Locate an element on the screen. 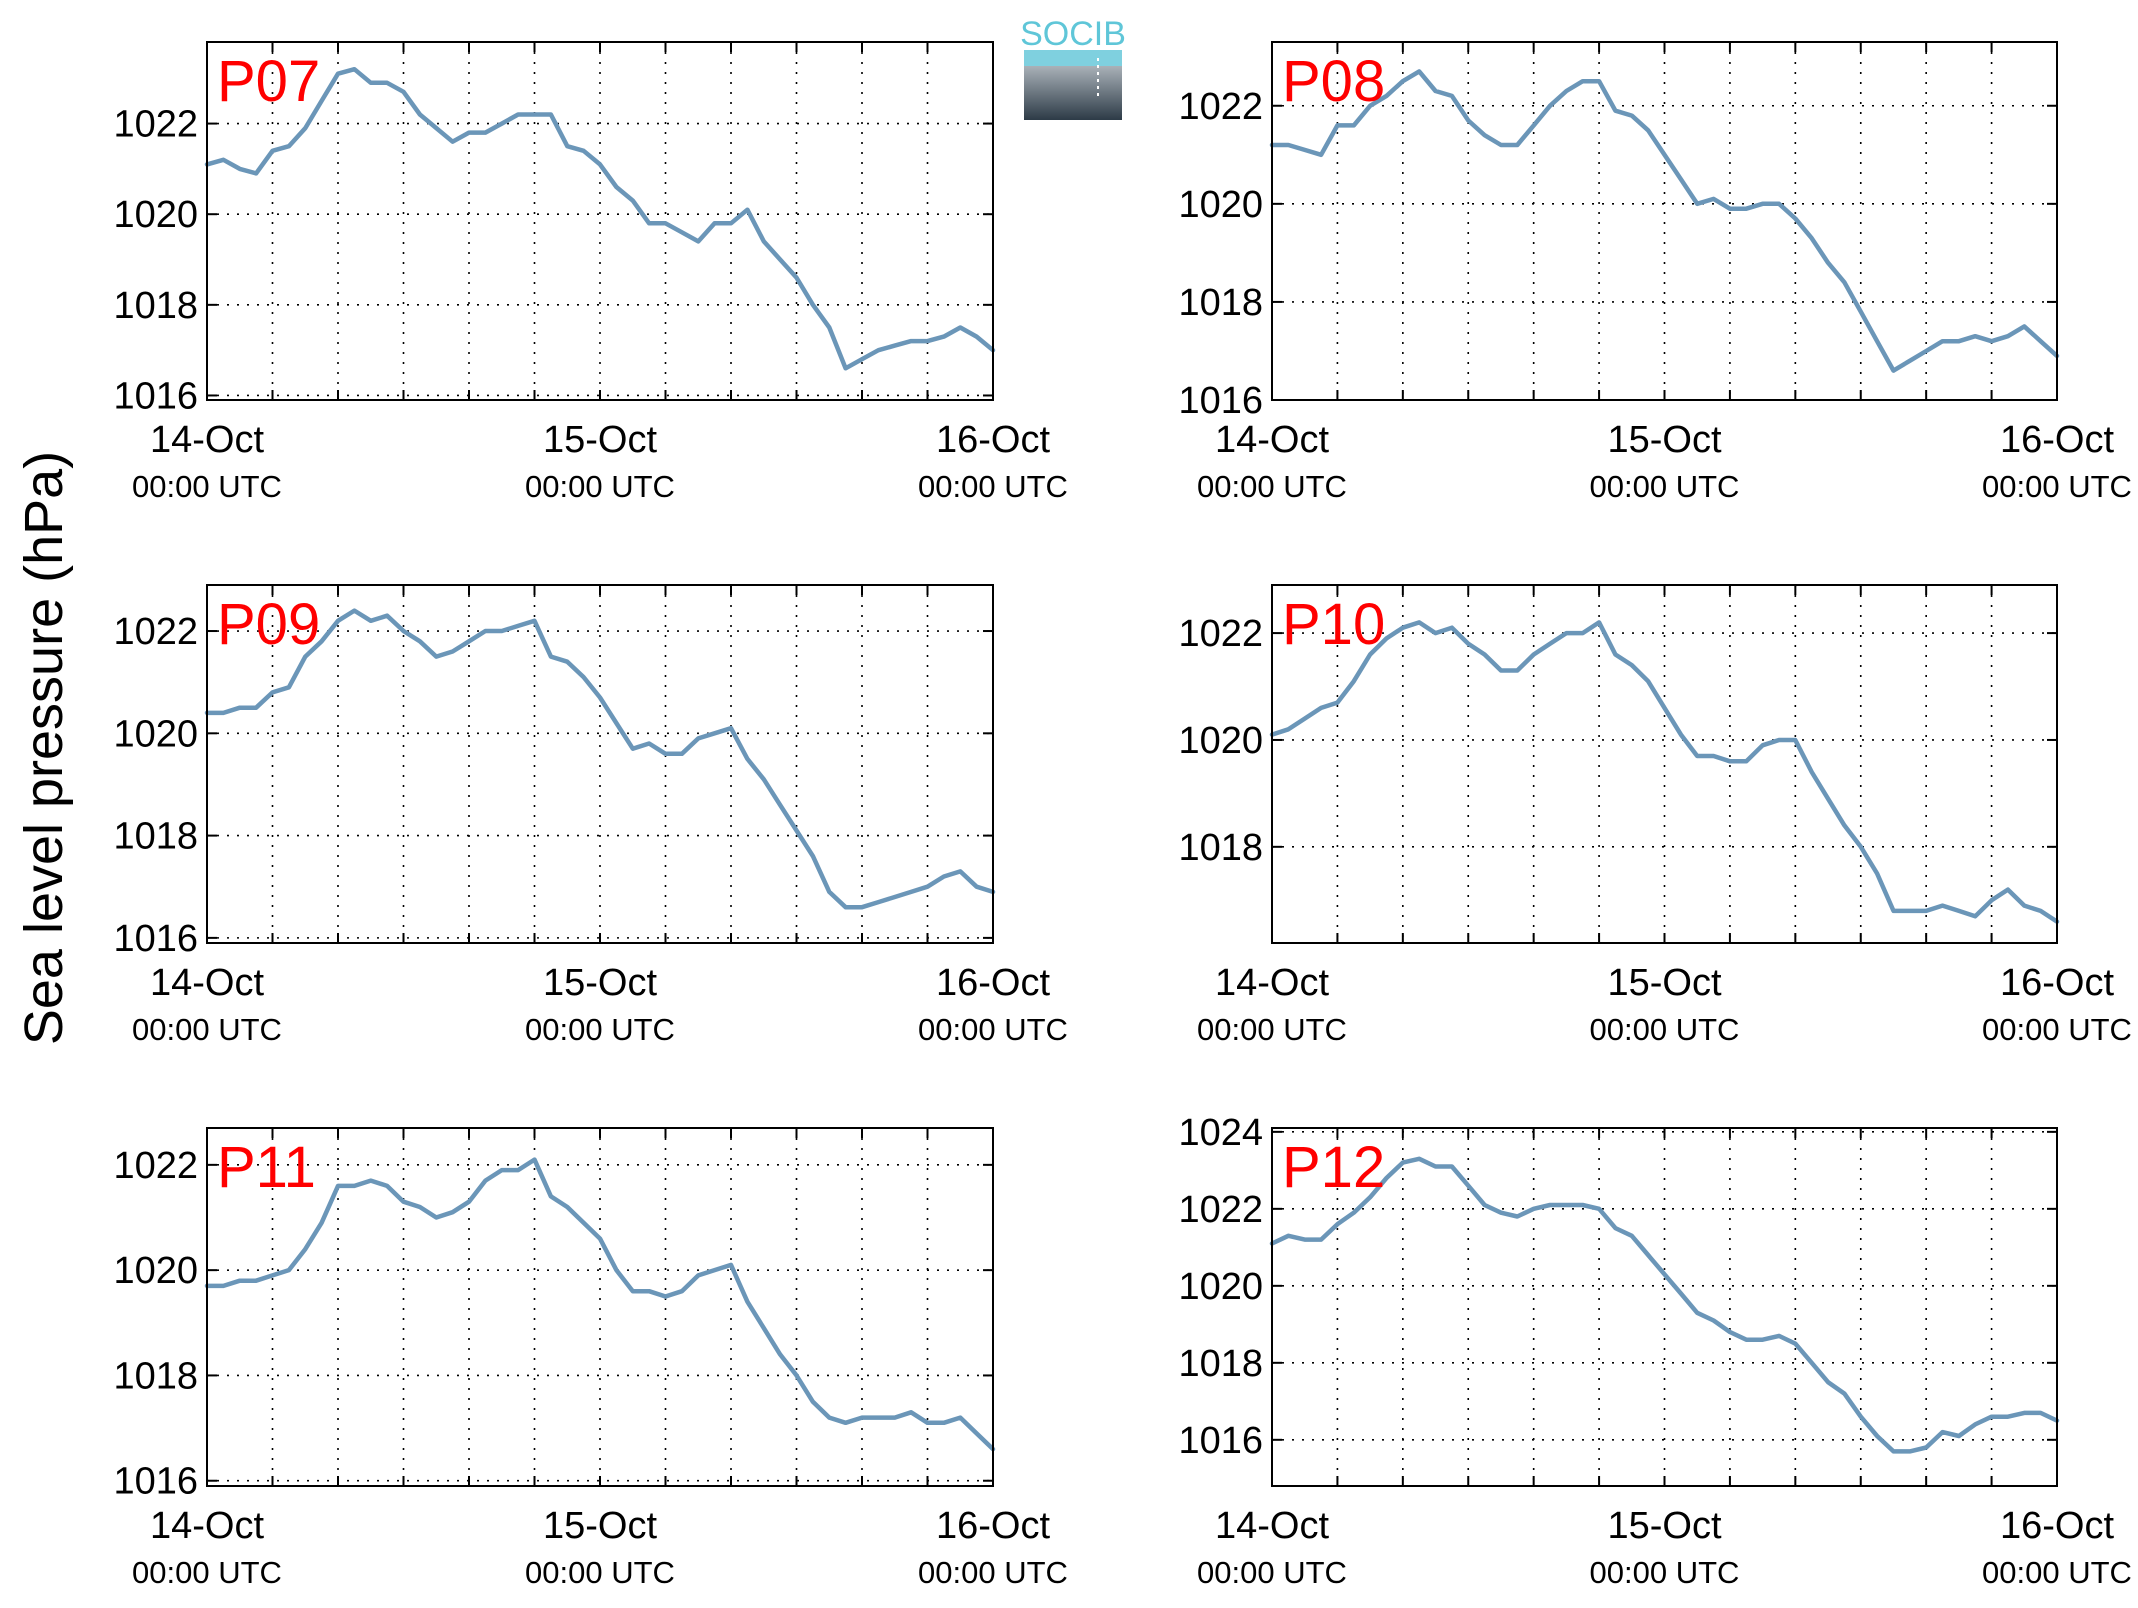  panel-label-p11: P11 is located at coordinates (266, 1167).